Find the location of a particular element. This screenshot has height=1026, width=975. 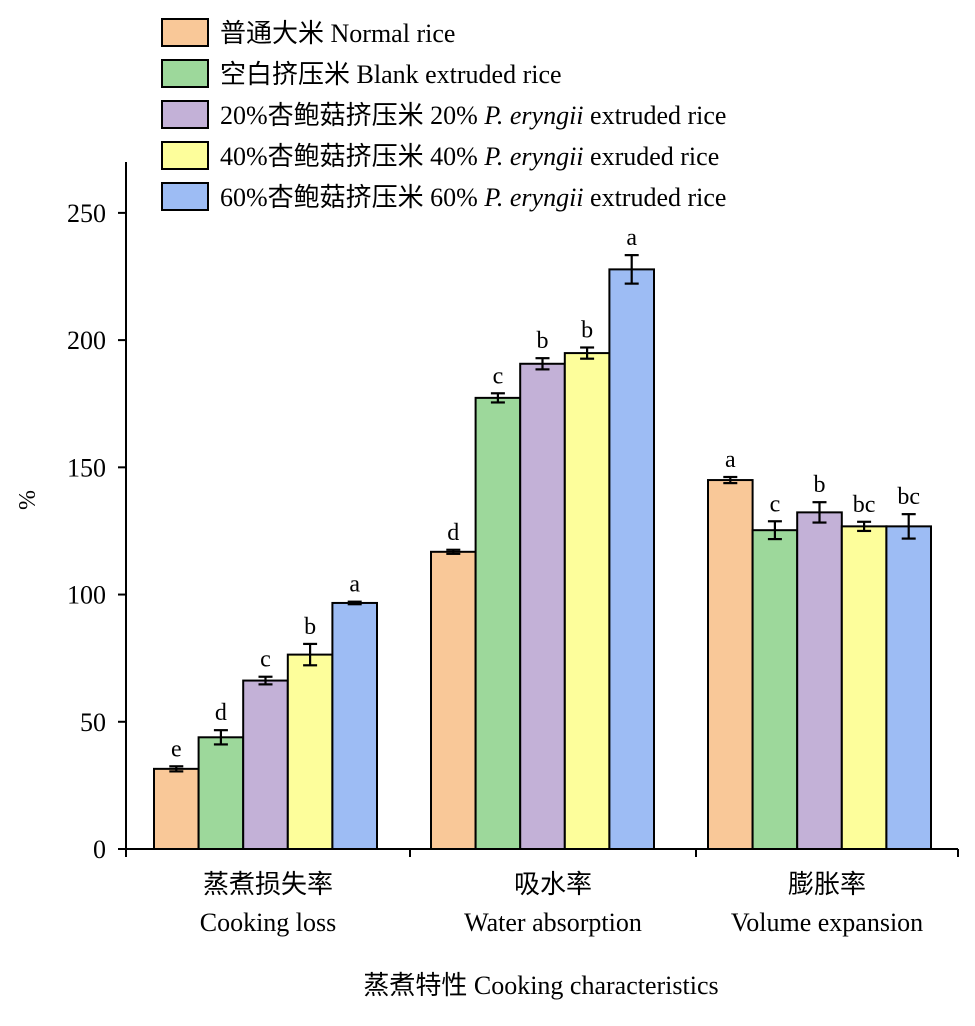

legend-label-zh: 普通大米 is located at coordinates (272, 33).